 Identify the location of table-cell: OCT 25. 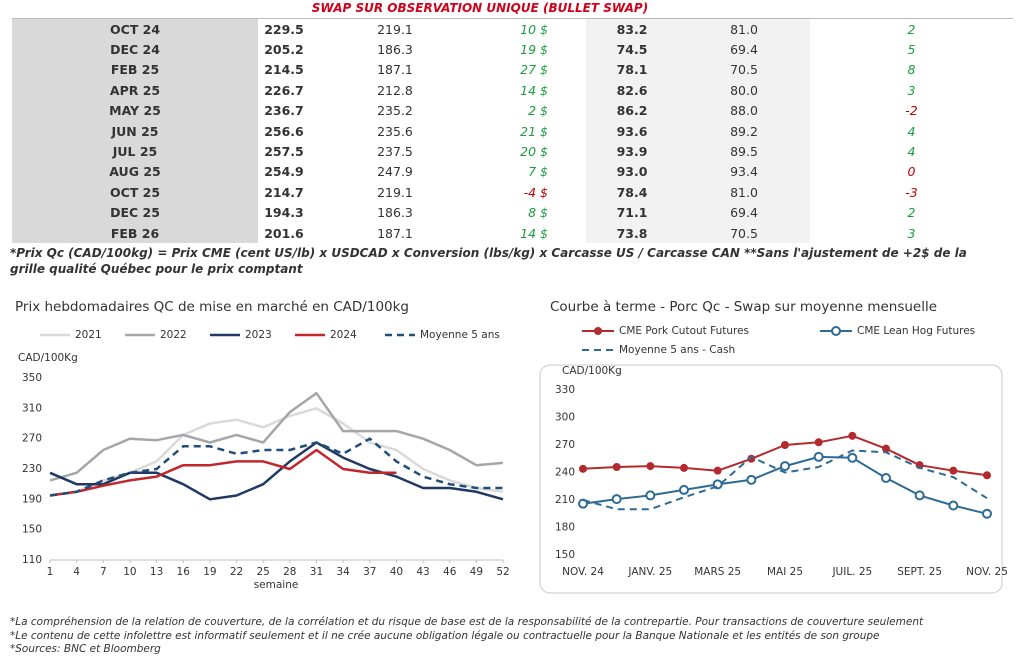
(135, 192).